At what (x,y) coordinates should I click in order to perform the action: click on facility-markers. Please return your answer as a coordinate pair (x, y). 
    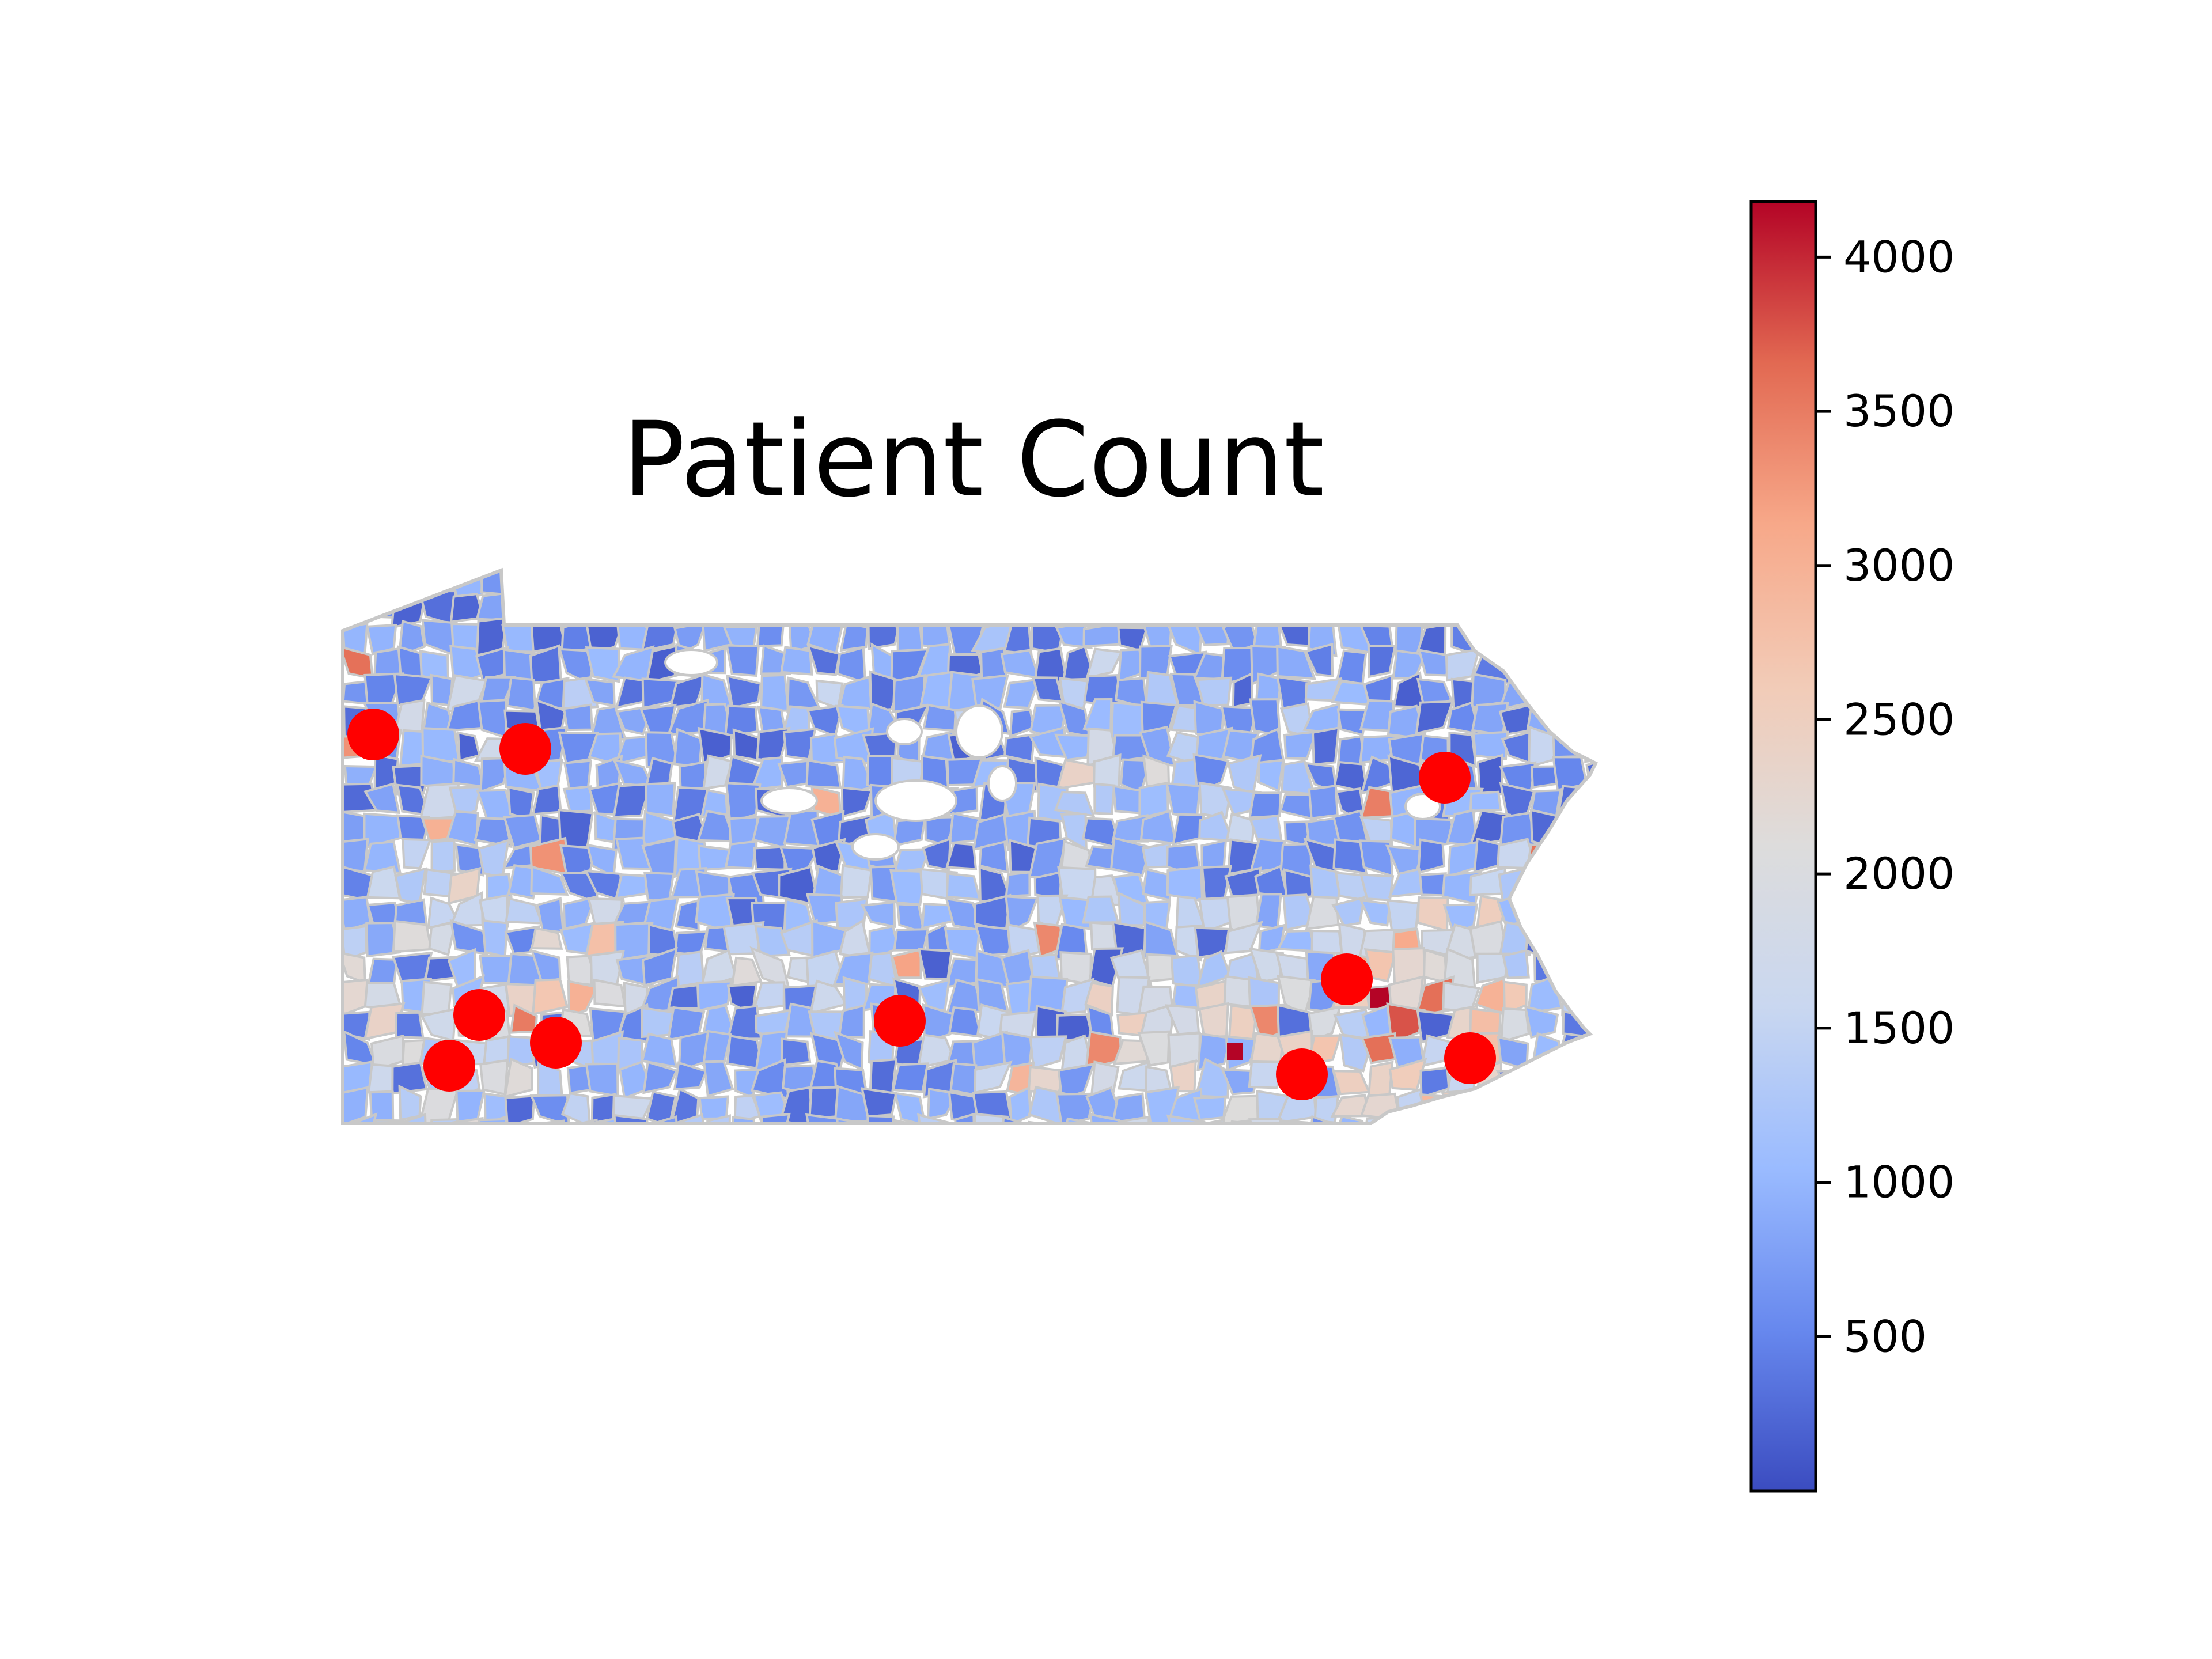
    Looking at the image, I should click on (921, 904).